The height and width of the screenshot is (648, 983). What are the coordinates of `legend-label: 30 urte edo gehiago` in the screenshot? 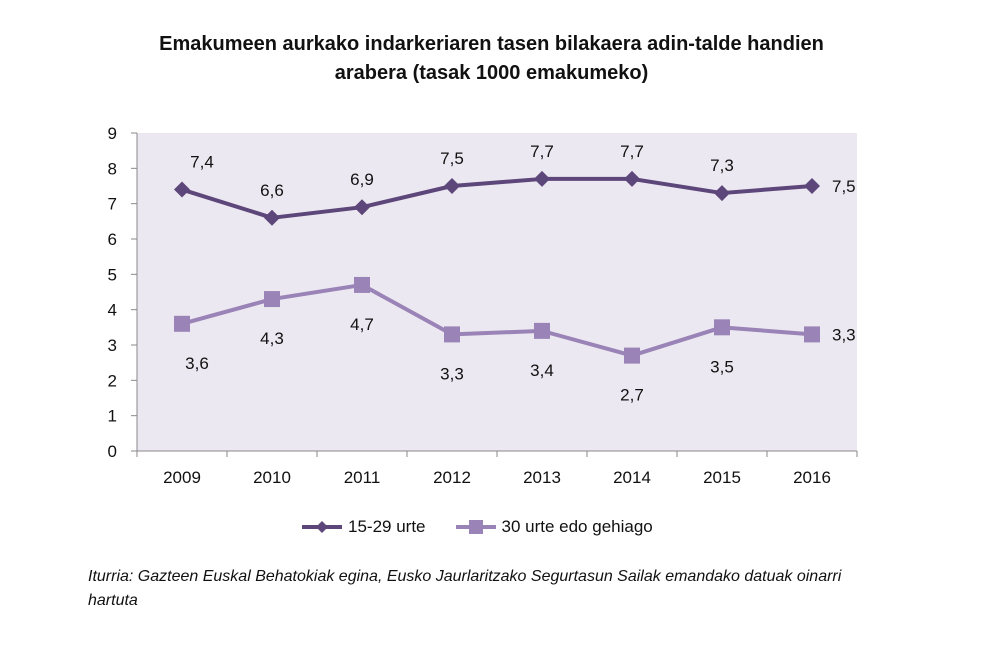 It's located at (577, 526).